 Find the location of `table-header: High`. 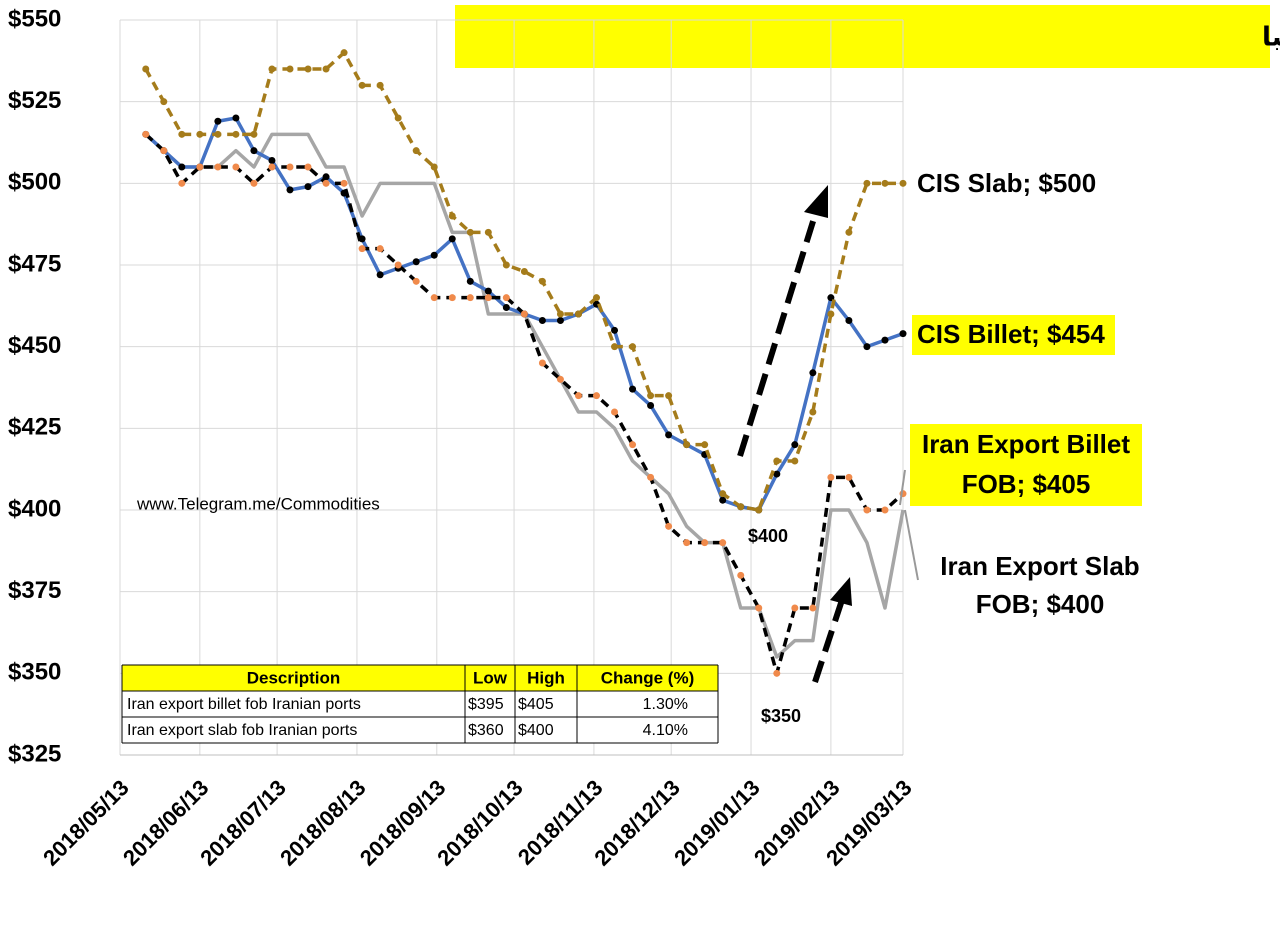

table-header: High is located at coordinates (546, 677).